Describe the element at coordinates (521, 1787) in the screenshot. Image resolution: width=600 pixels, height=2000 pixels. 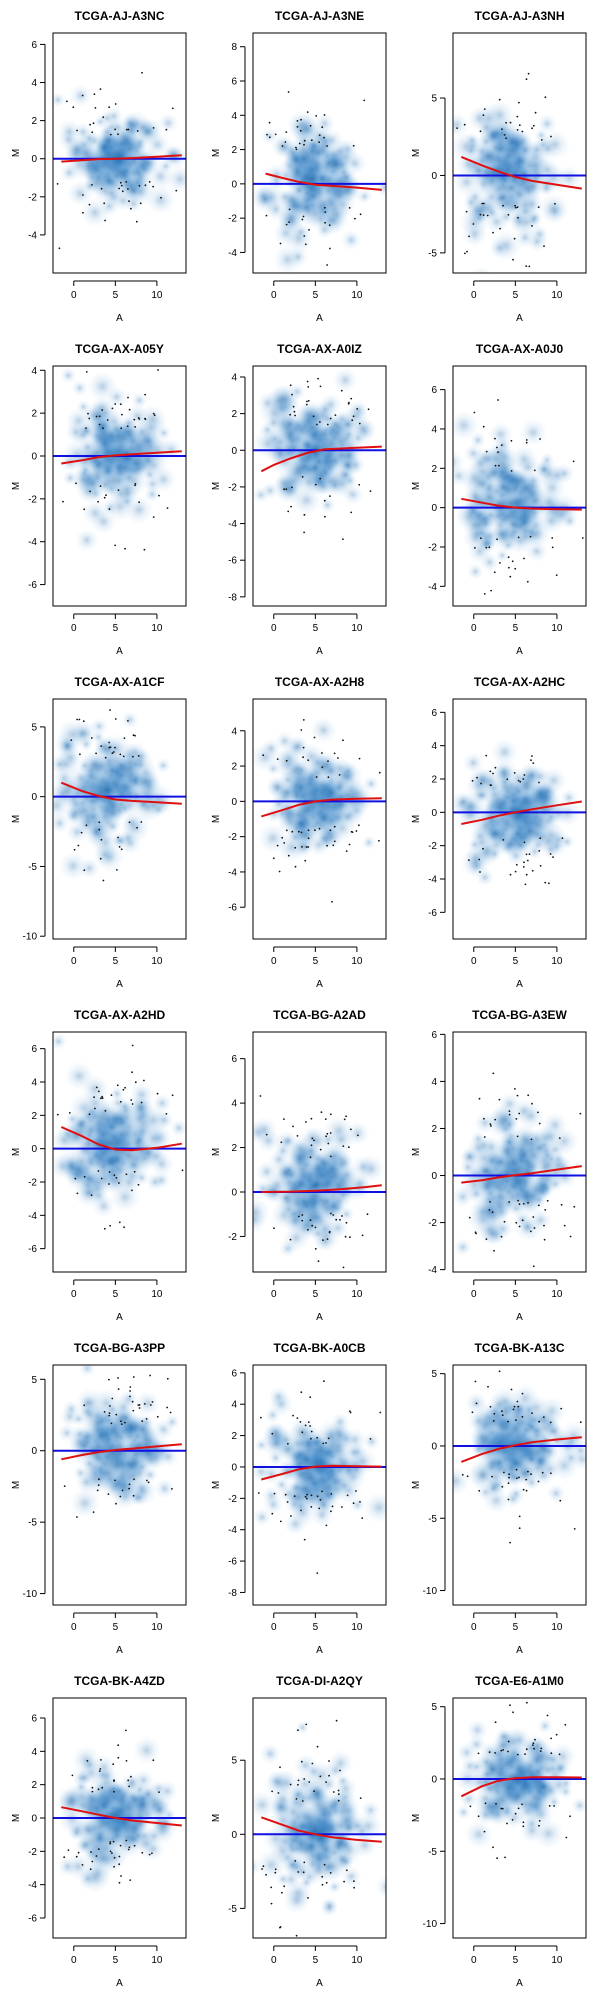
I see `loess-curve` at that location.